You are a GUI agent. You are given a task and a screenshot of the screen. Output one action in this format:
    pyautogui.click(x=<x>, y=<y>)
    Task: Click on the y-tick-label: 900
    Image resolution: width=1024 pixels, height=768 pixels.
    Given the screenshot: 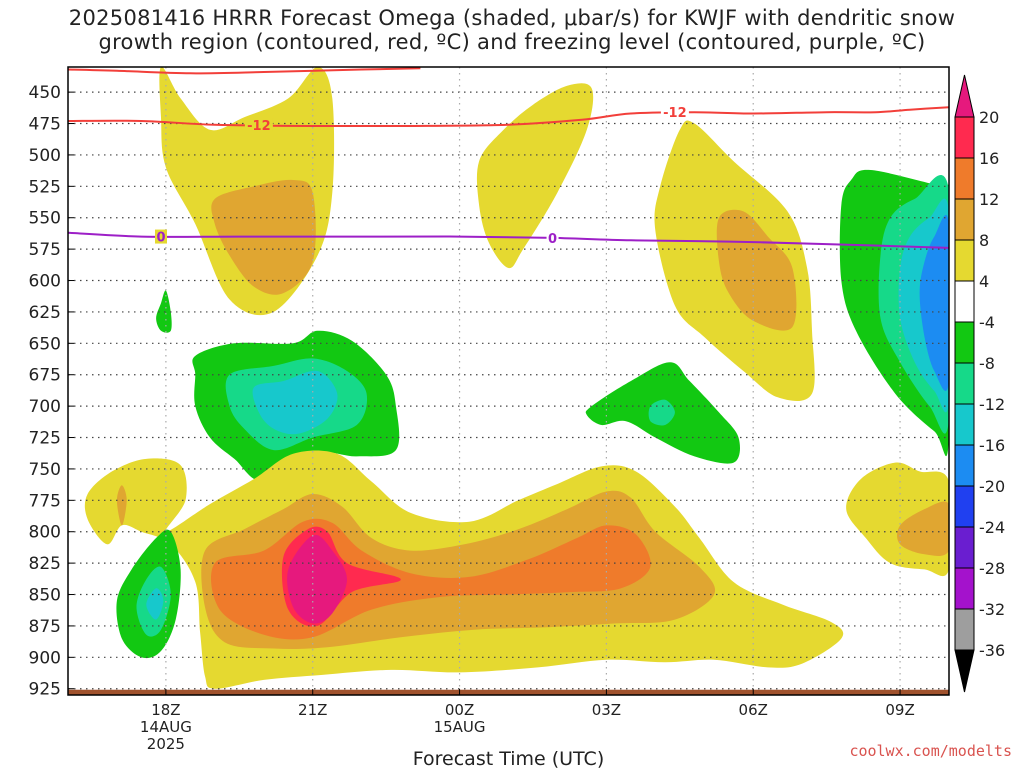 What is the action you would take?
    pyautogui.click(x=45, y=658)
    